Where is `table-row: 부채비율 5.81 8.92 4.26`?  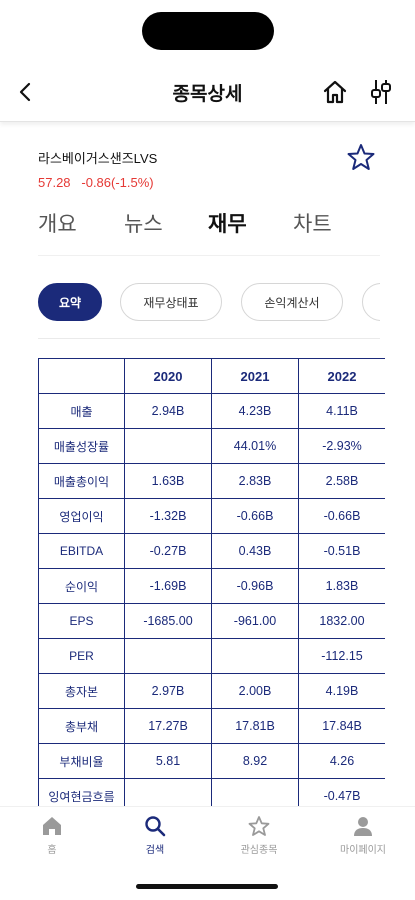
table-row: 부채비율 5.81 8.92 4.26 is located at coordinates (211, 761).